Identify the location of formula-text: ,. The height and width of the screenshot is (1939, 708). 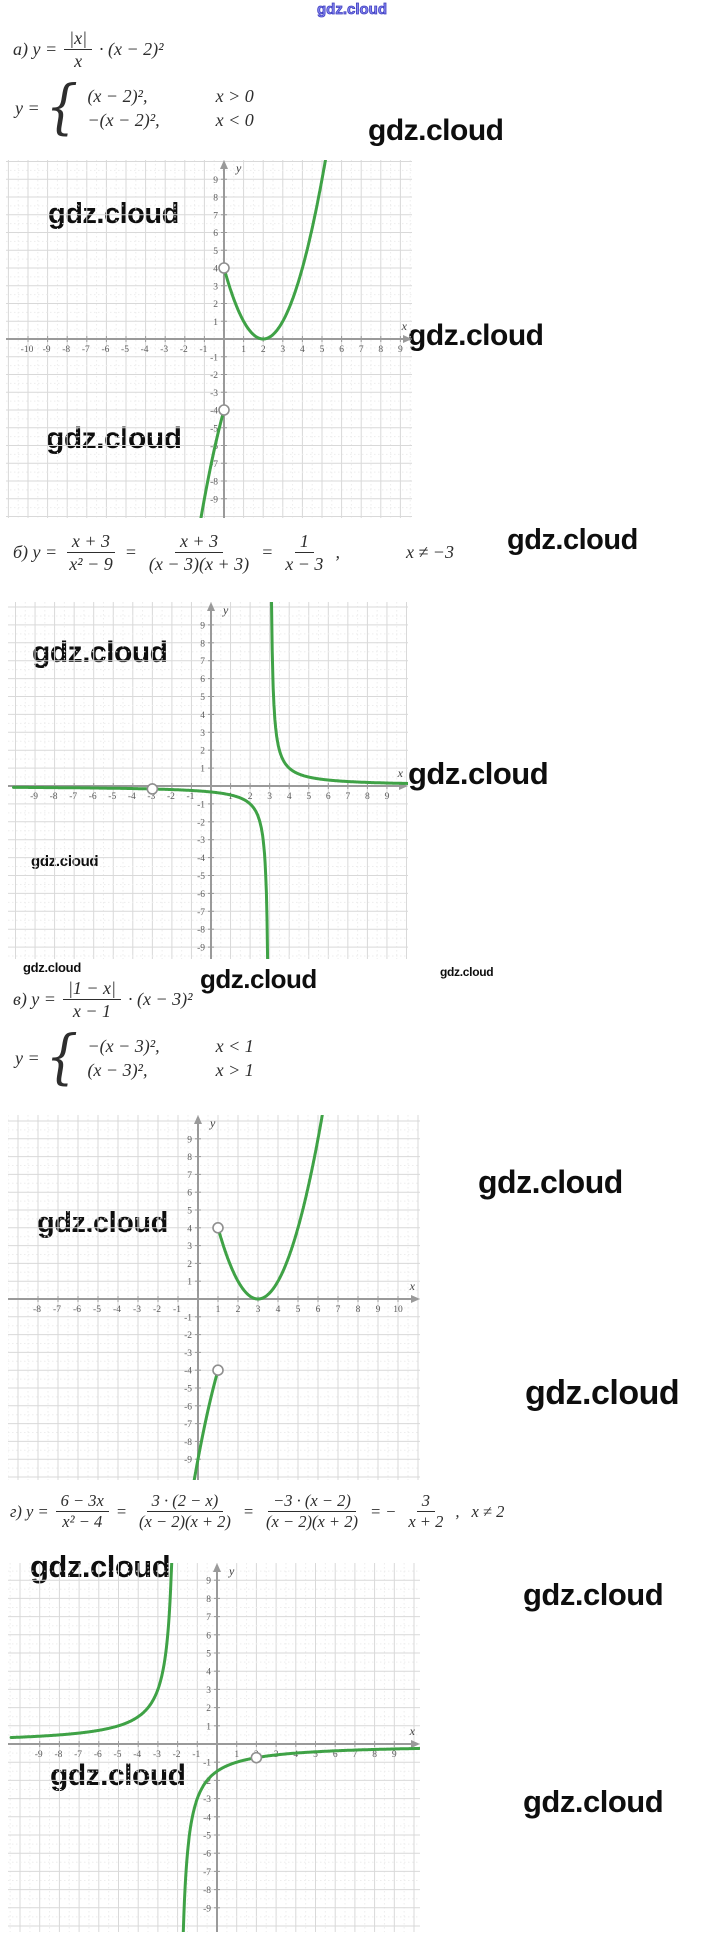
(457, 1511).